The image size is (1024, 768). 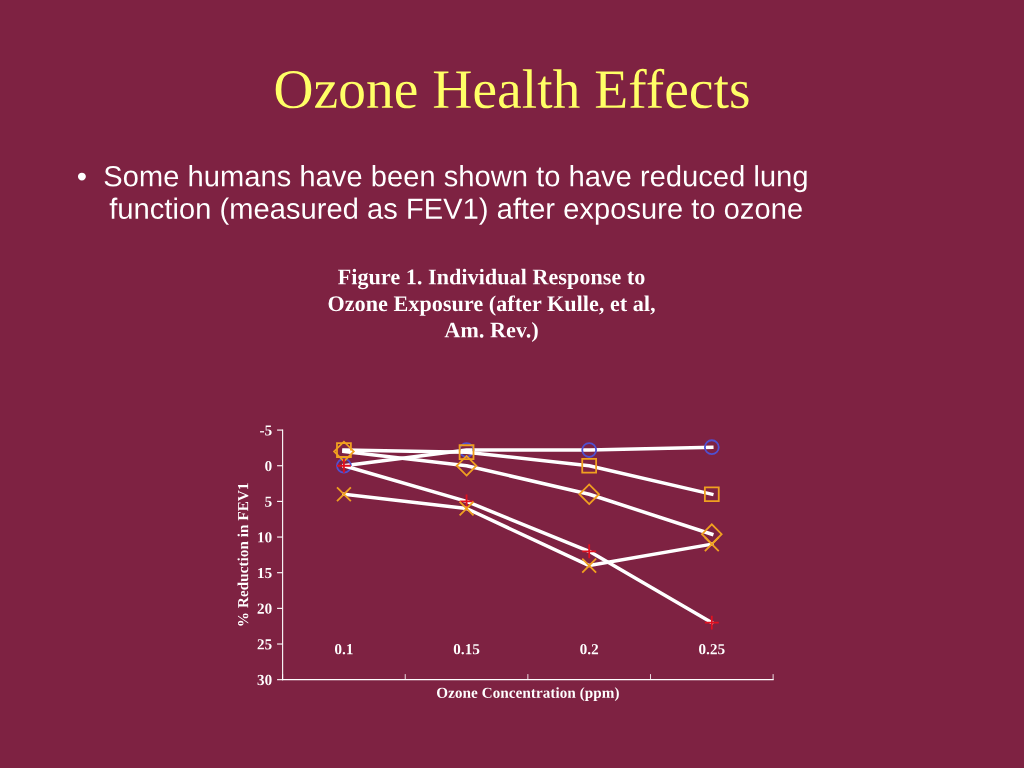 I want to click on chart-title: Ozone Health Effects, so click(x=512, y=88).